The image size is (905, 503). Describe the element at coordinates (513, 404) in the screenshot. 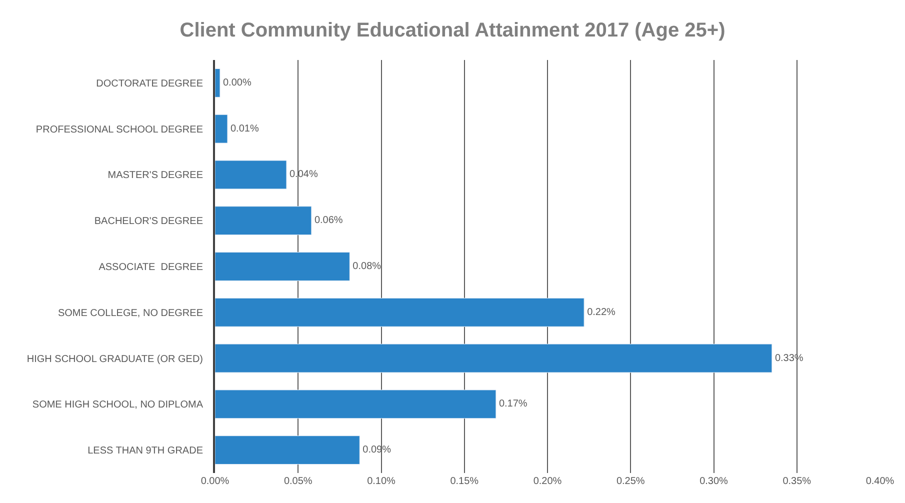

I see `data-label: 0.17%` at that location.